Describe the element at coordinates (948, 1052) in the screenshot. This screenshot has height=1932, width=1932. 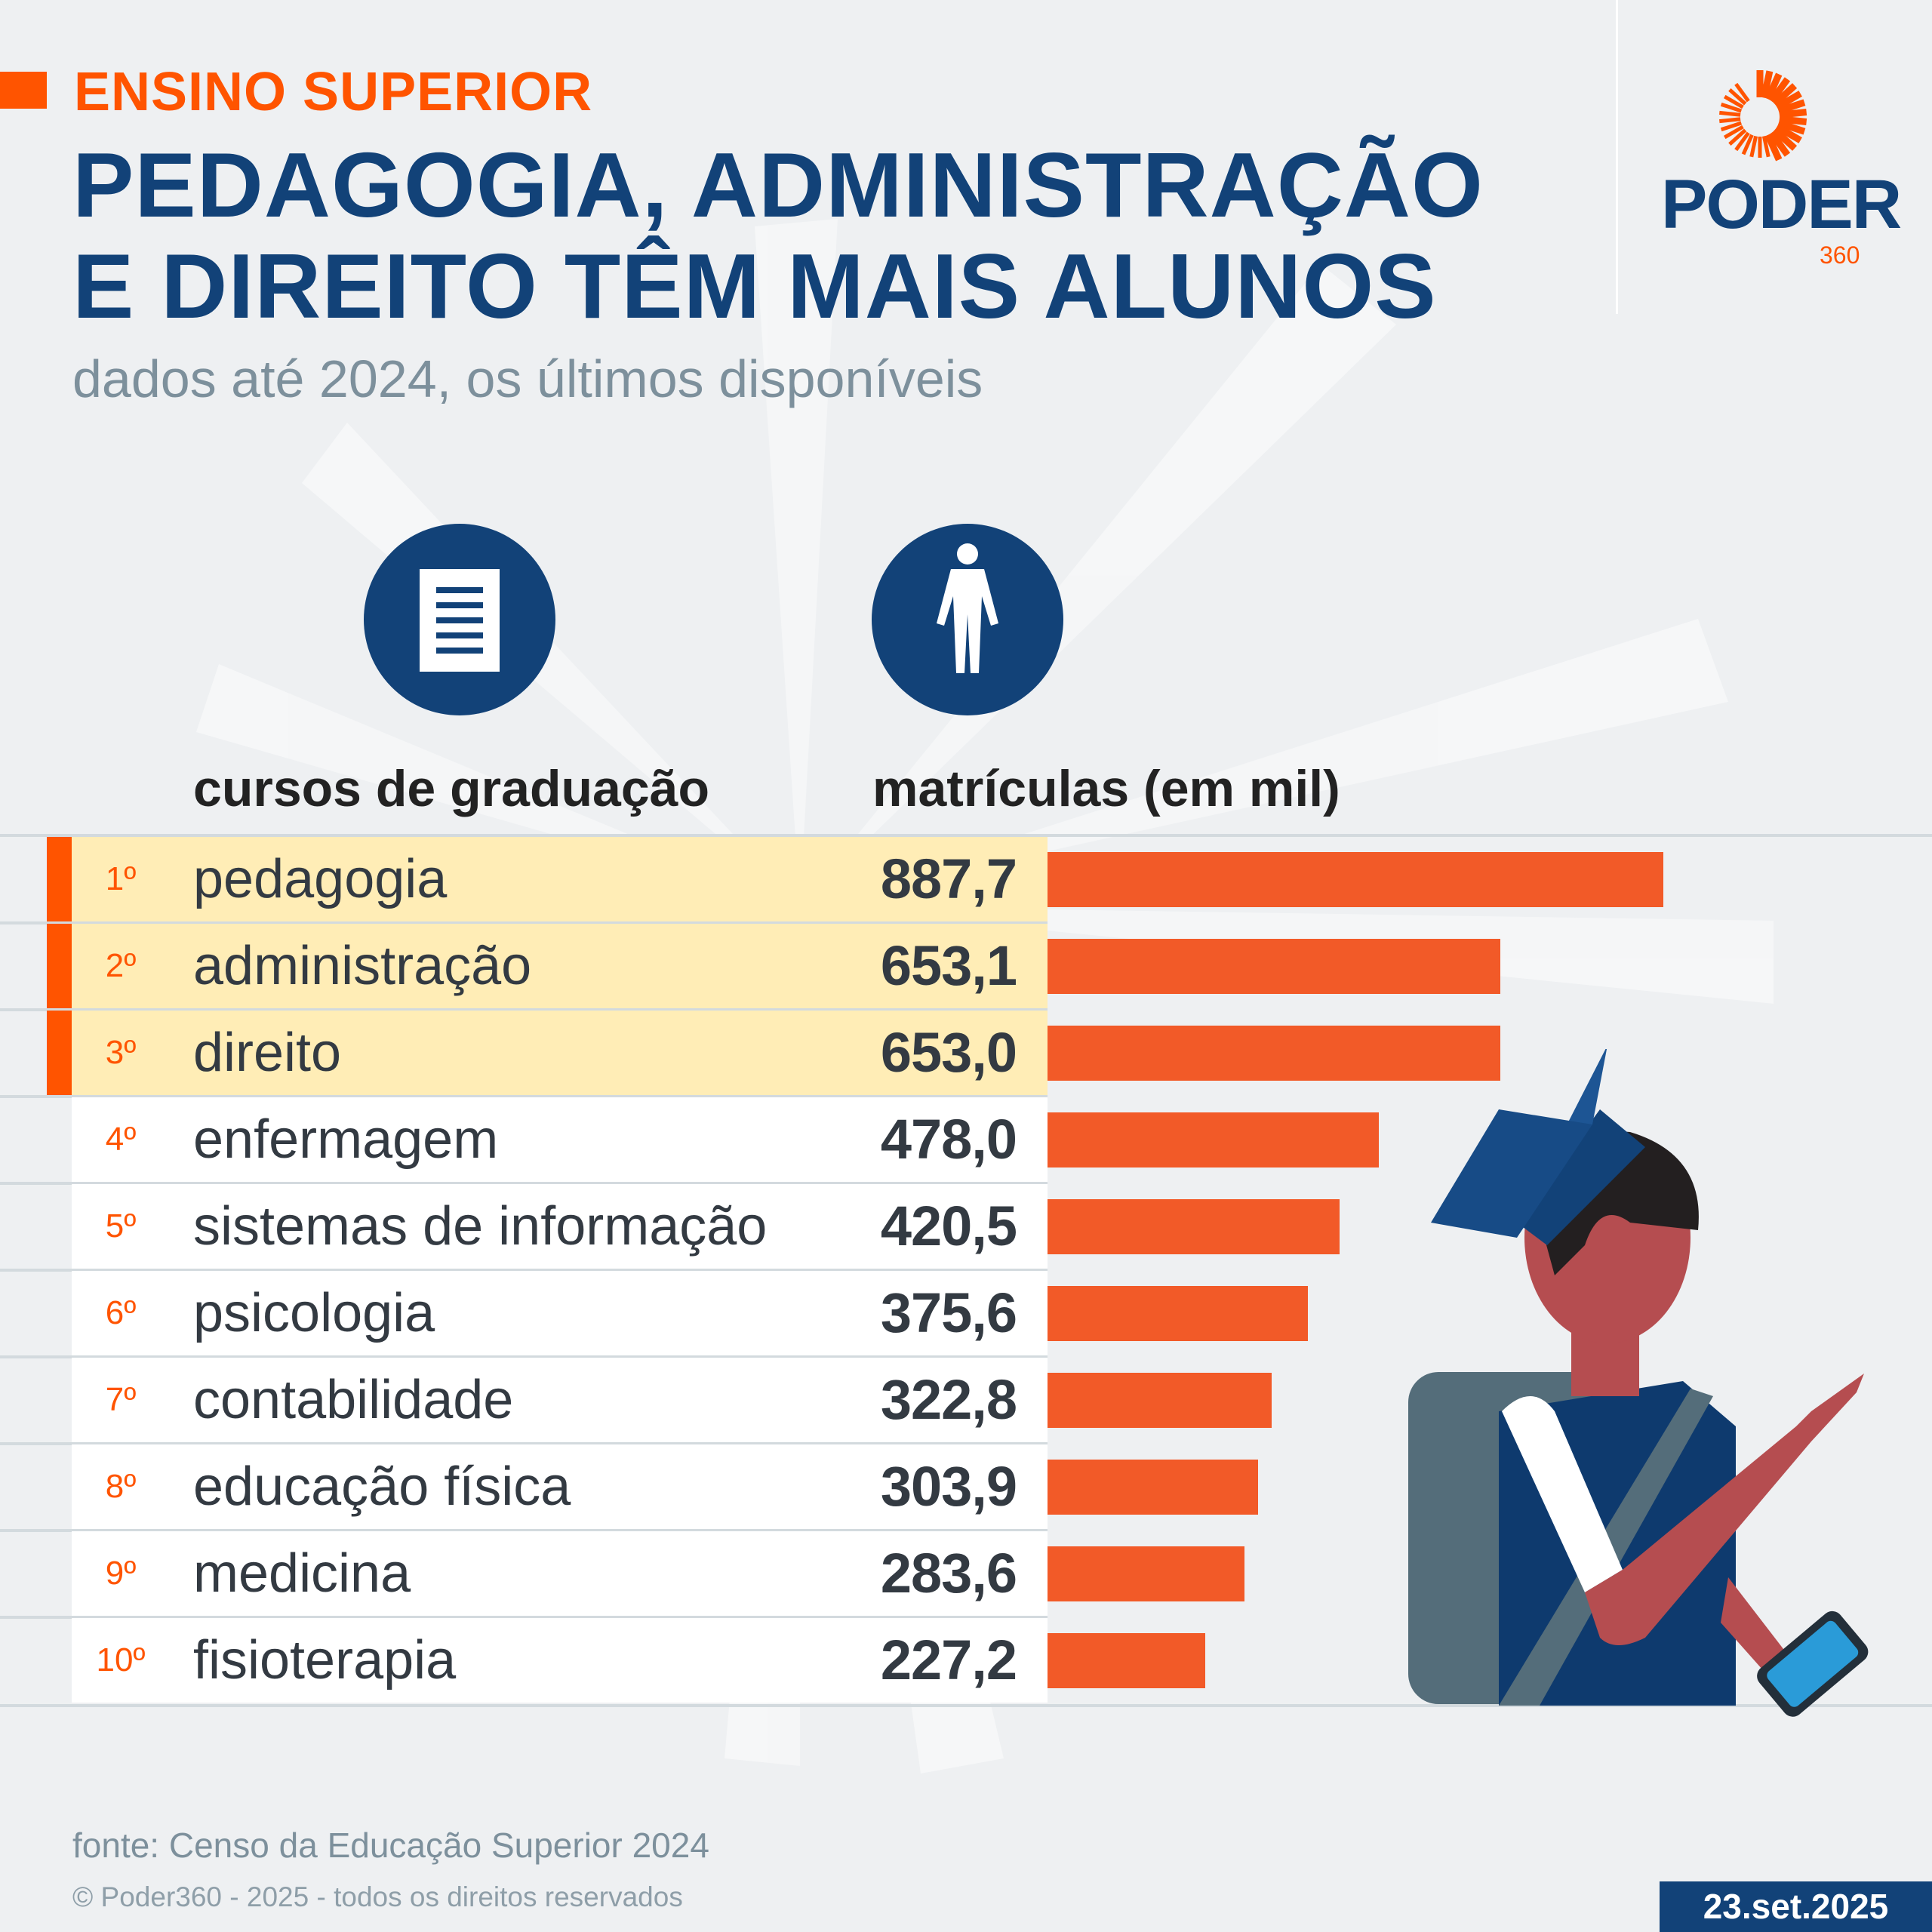
I see `value-label: 653,0` at that location.